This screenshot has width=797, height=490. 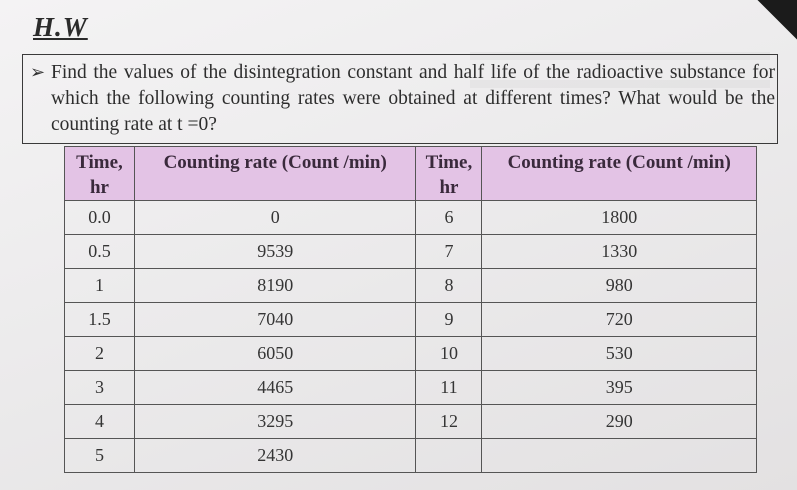 What do you see at coordinates (620, 62) in the screenshot?
I see `bleed-through-background` at bounding box center [620, 62].